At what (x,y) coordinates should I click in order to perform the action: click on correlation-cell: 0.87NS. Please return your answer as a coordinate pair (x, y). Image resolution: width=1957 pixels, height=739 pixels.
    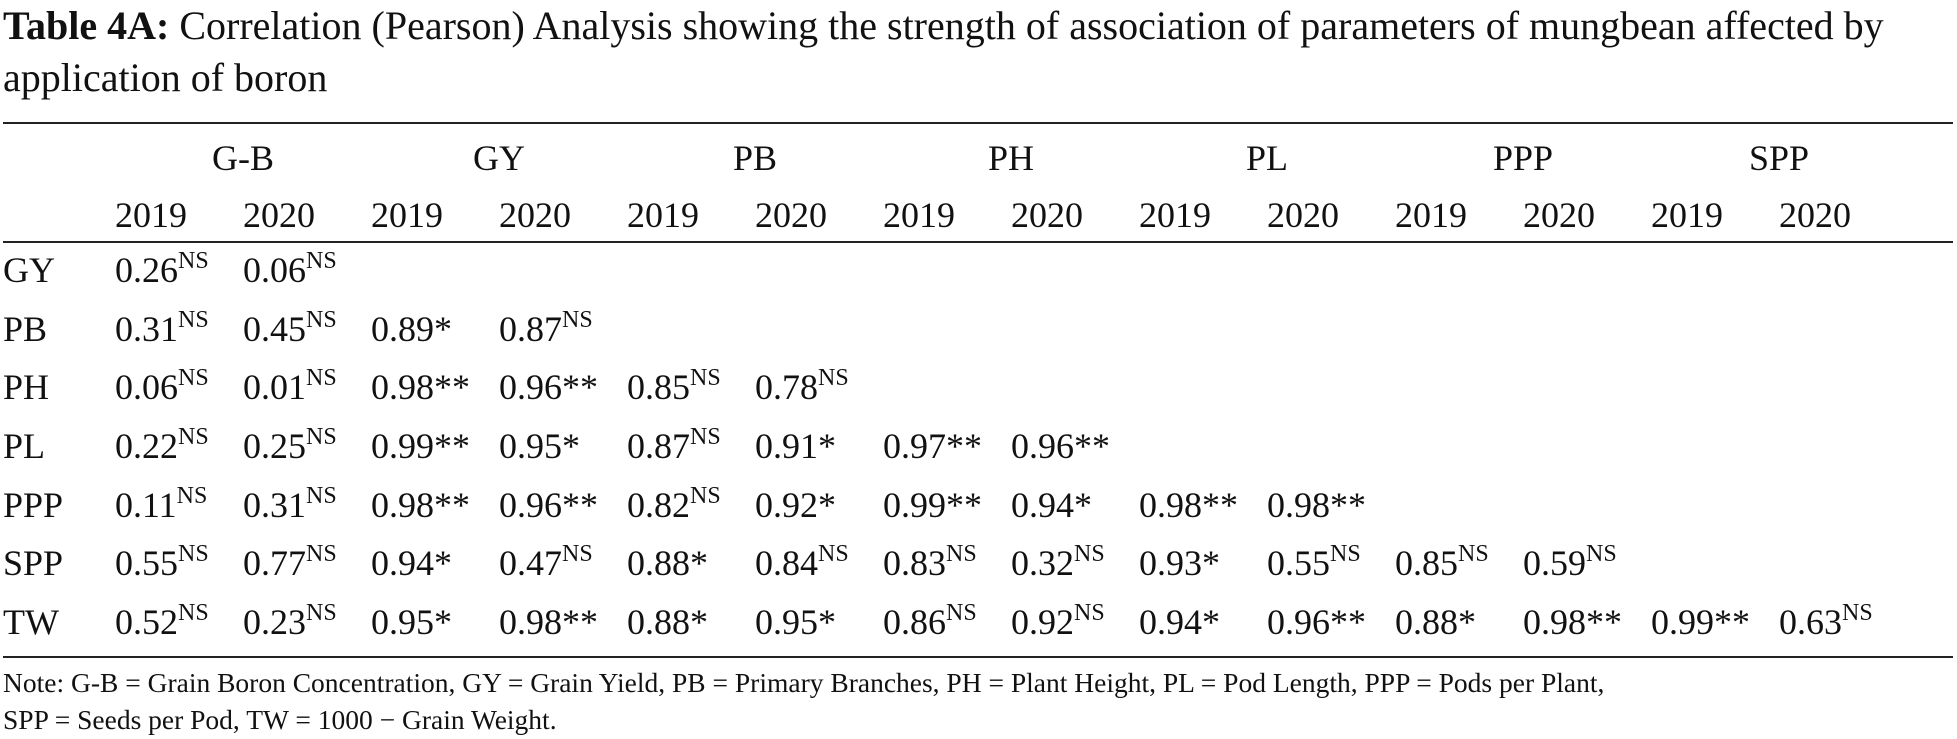
    Looking at the image, I should click on (563, 329).